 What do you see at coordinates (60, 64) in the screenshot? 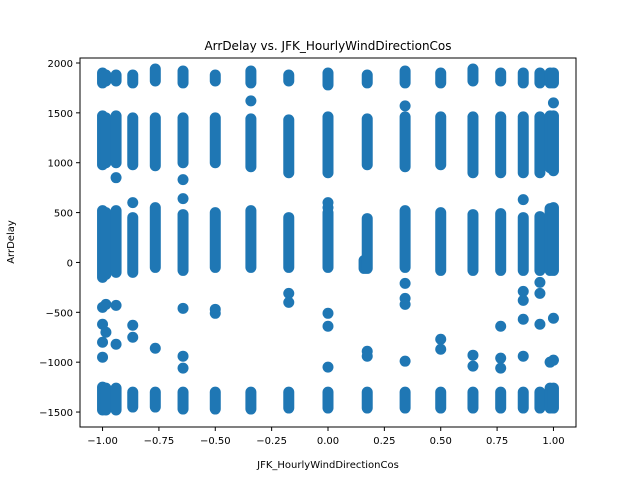
I see `y-tick-label: 2000` at bounding box center [60, 64].